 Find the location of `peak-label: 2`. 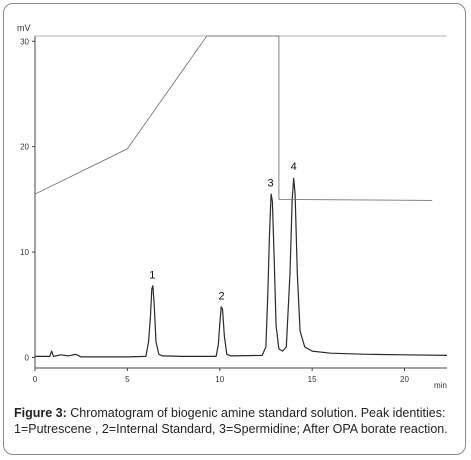

peak-label: 2 is located at coordinates (222, 296).